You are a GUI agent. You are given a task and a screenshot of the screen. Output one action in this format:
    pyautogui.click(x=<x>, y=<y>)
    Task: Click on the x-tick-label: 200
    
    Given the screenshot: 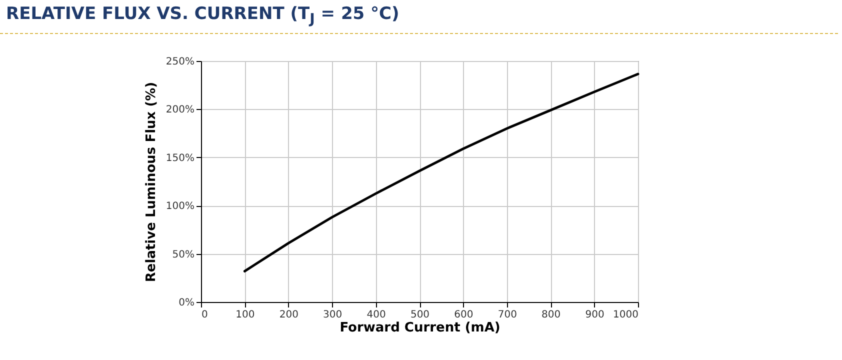 What is the action you would take?
    pyautogui.click(x=288, y=315)
    